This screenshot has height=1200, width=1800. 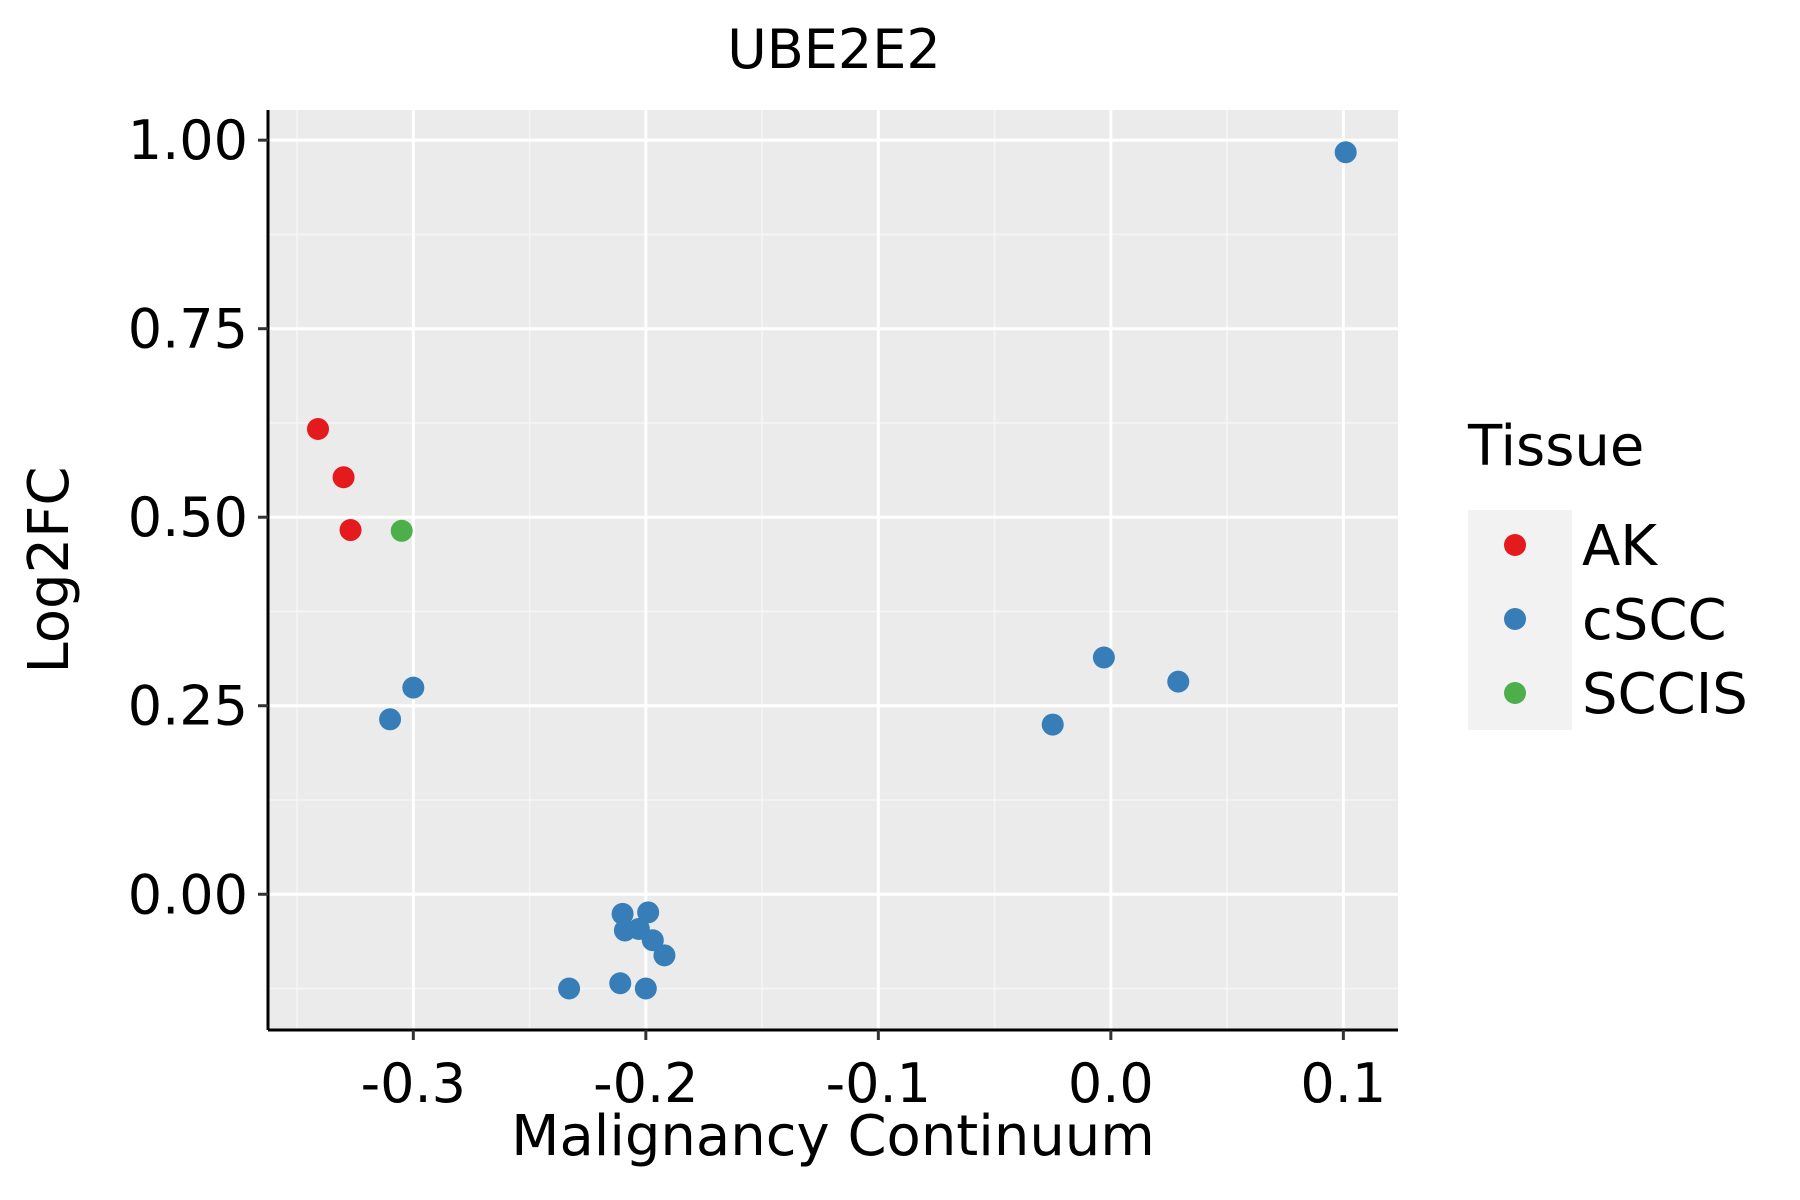 I want to click on y-tick-label: 0.50, so click(x=188, y=517).